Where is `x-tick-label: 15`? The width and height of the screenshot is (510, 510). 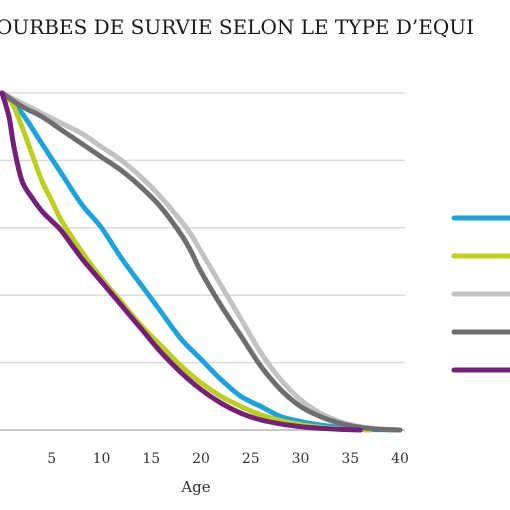 x-tick-label: 15 is located at coordinates (151, 459).